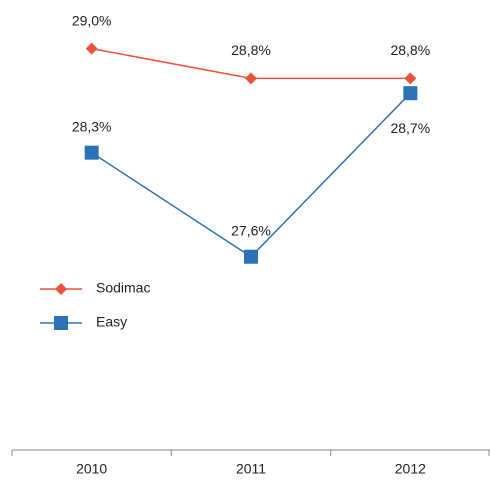  Describe the element at coordinates (91, 469) in the screenshot. I see `x-tick-label: 2010` at that location.